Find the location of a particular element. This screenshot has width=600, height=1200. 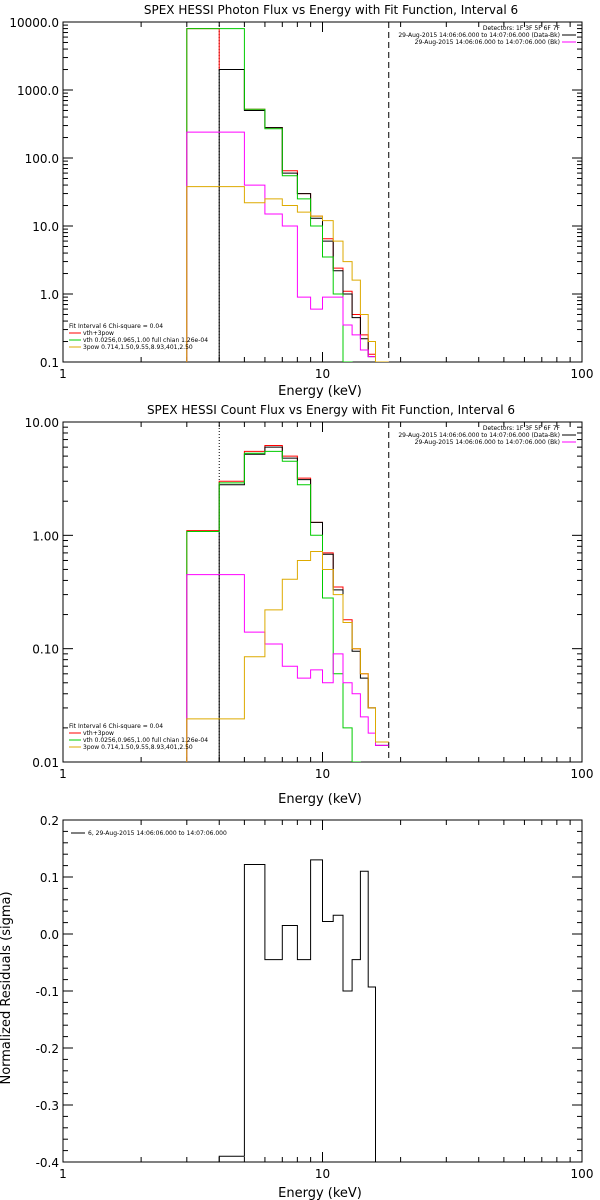

y-tick-label: 10.00 is located at coordinates (42, 423).